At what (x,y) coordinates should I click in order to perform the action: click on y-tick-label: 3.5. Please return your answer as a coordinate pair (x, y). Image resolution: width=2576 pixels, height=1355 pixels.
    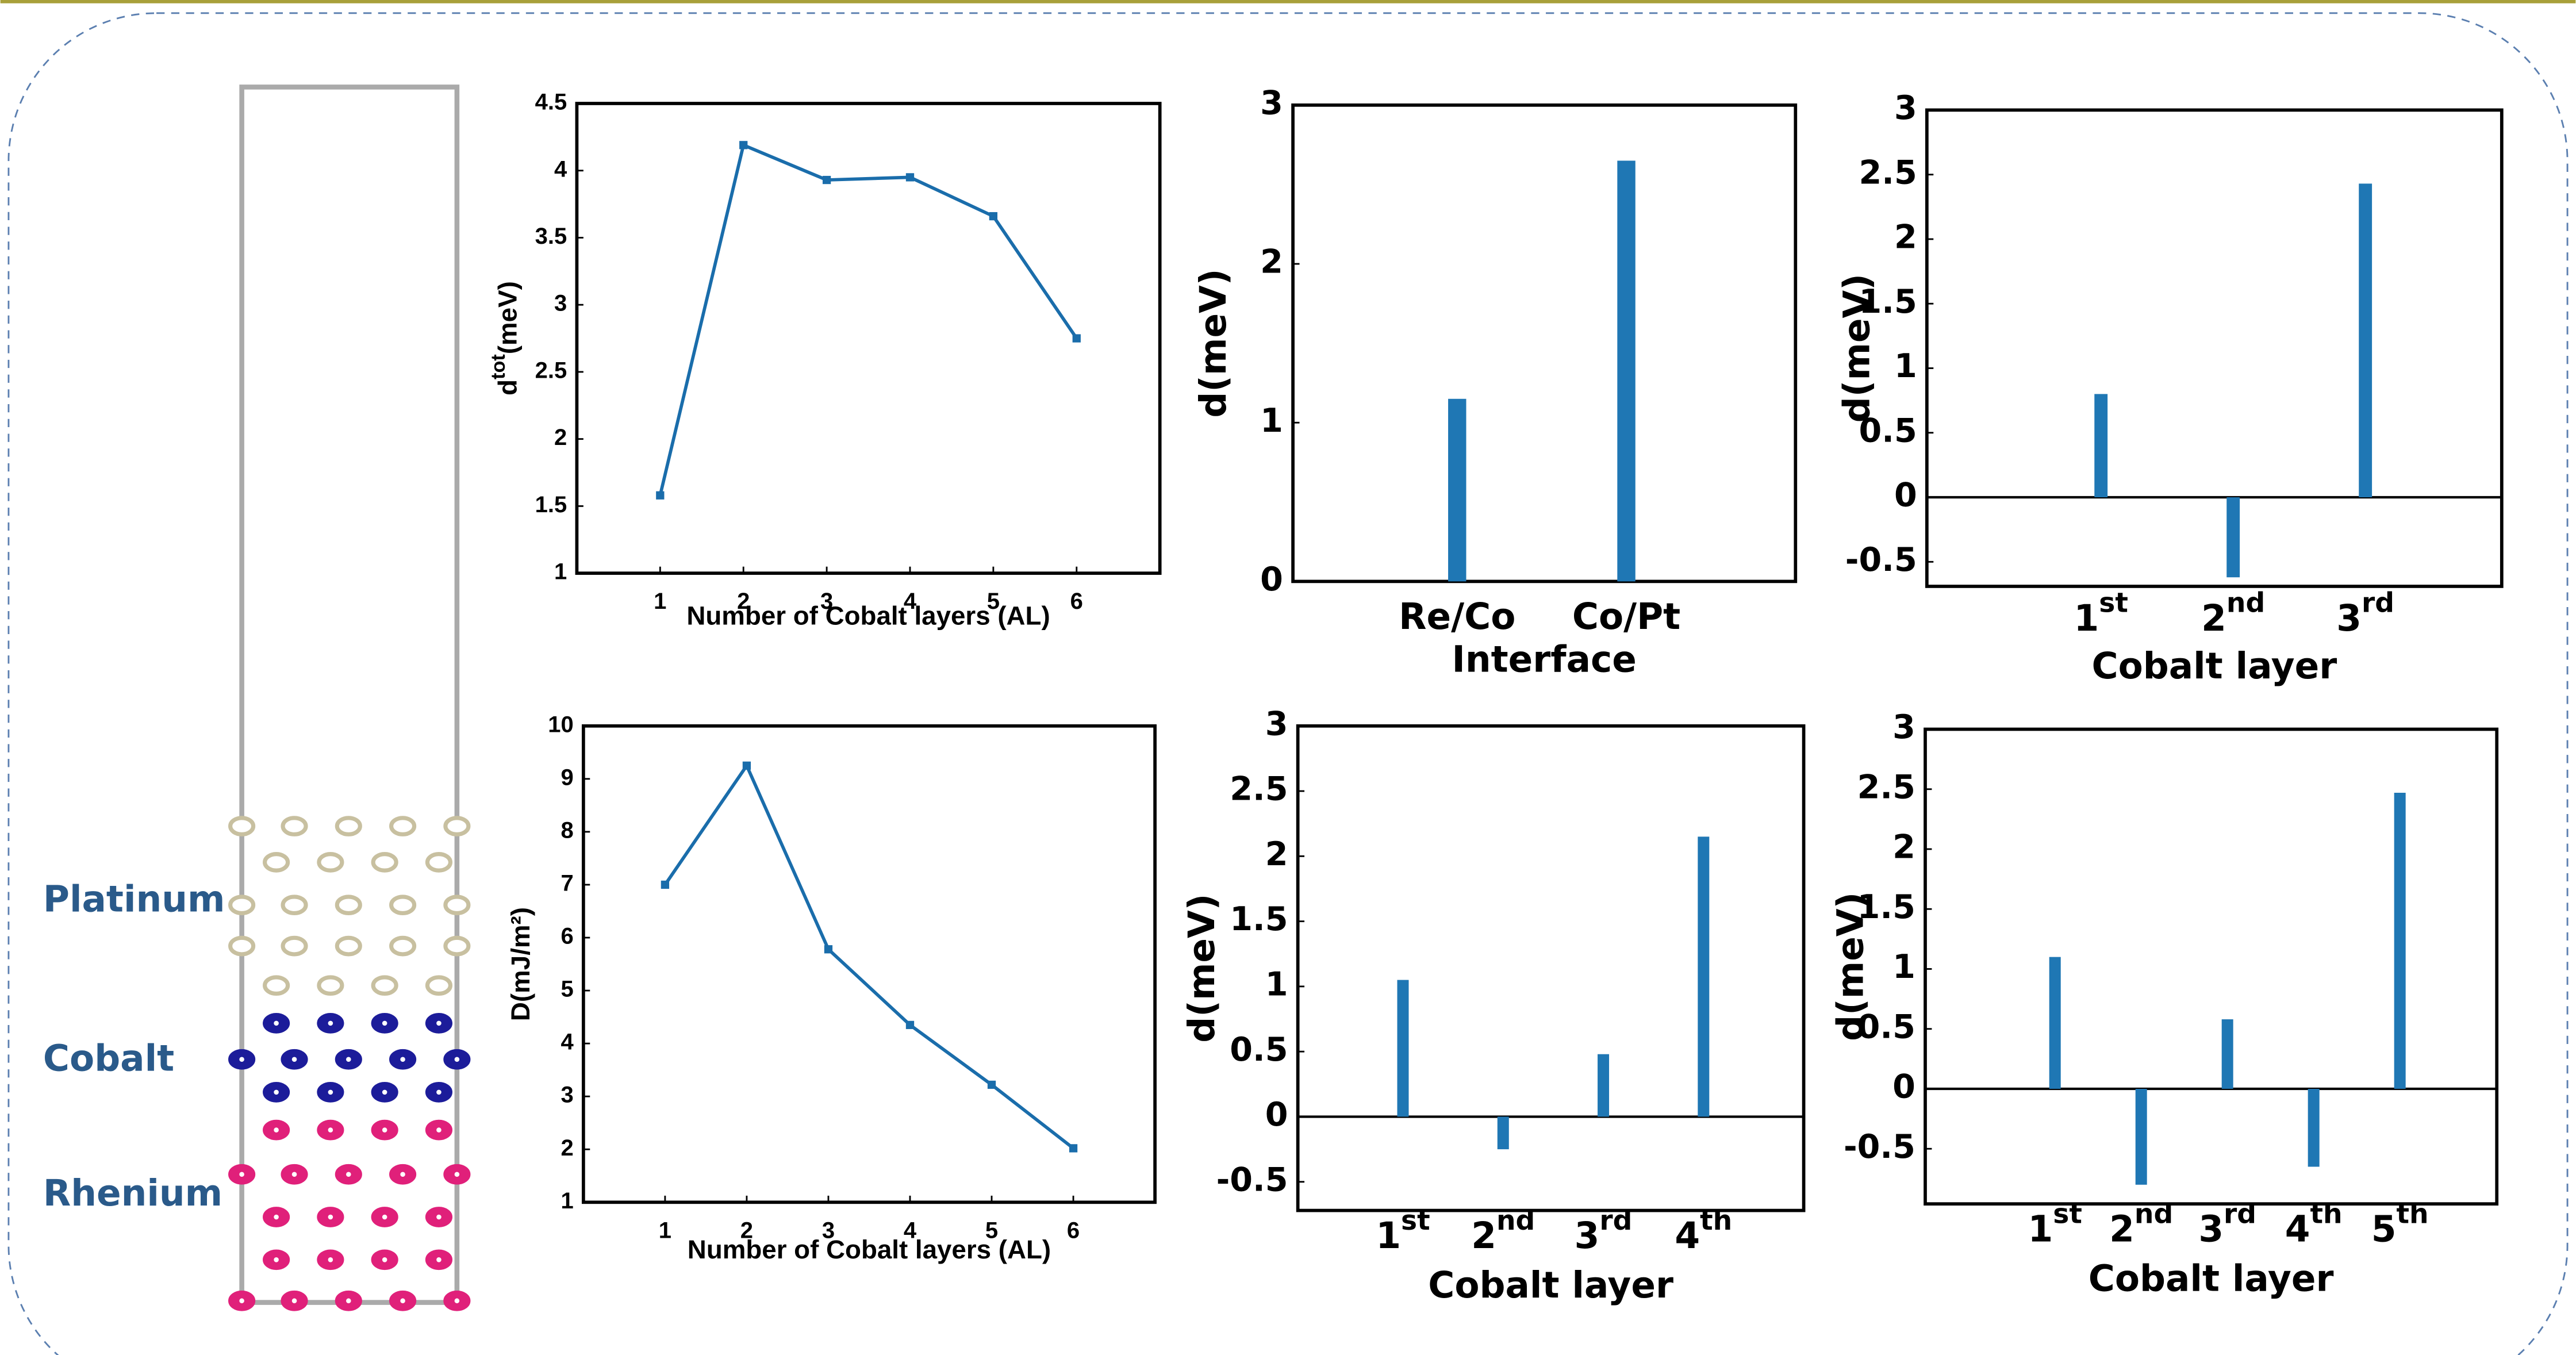
    Looking at the image, I should click on (551, 237).